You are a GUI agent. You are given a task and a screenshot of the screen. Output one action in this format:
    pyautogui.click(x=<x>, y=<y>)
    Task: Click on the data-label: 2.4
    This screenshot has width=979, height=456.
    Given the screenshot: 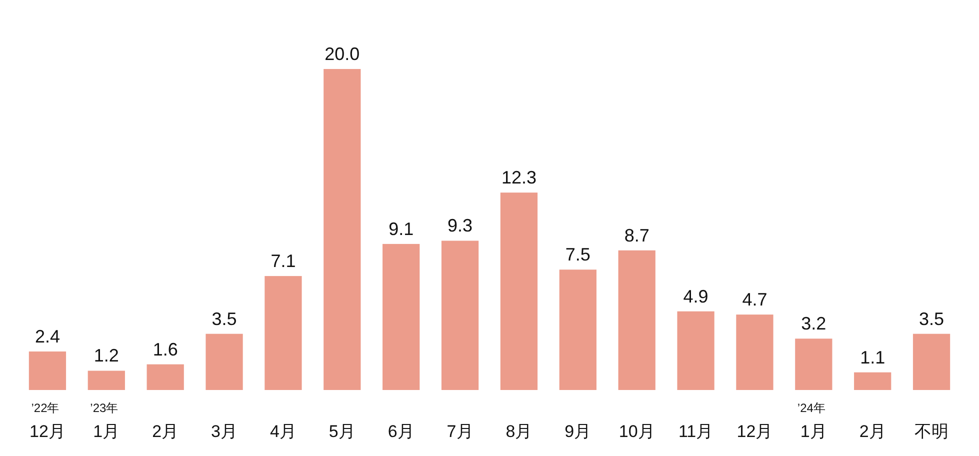 What is the action you would take?
    pyautogui.click(x=47, y=336)
    